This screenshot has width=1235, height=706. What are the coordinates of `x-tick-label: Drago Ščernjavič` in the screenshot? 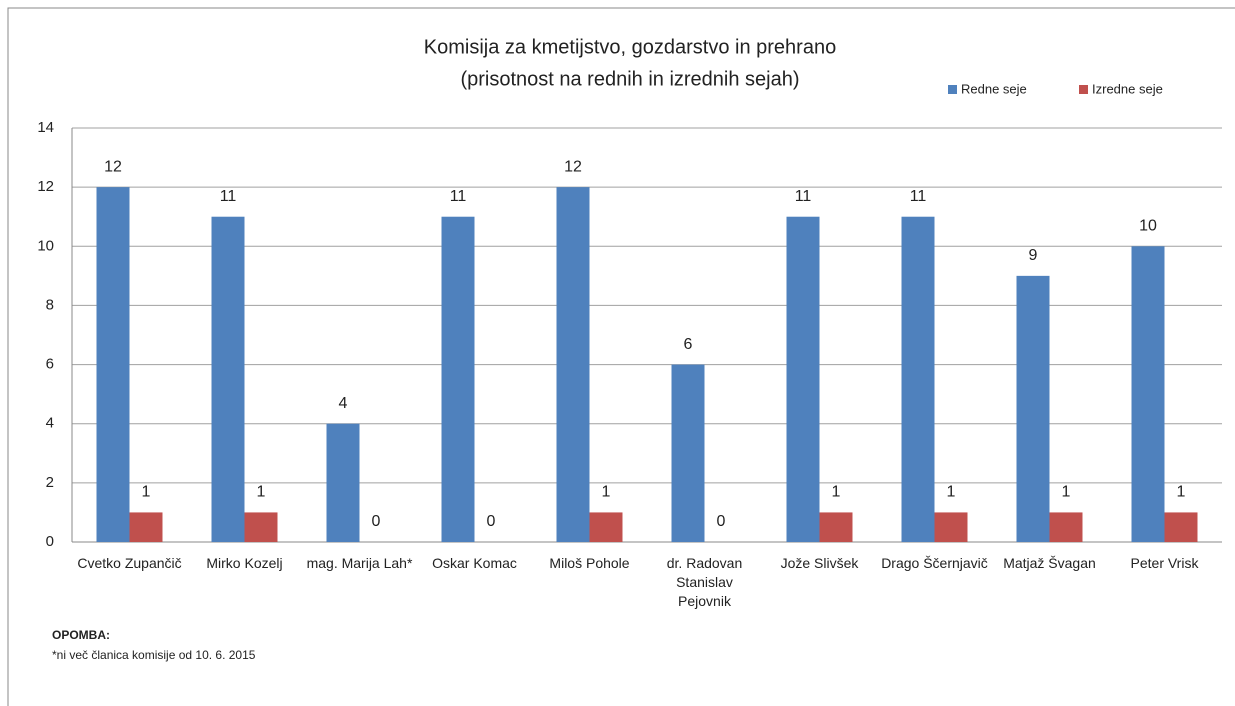 It's located at (934, 563).